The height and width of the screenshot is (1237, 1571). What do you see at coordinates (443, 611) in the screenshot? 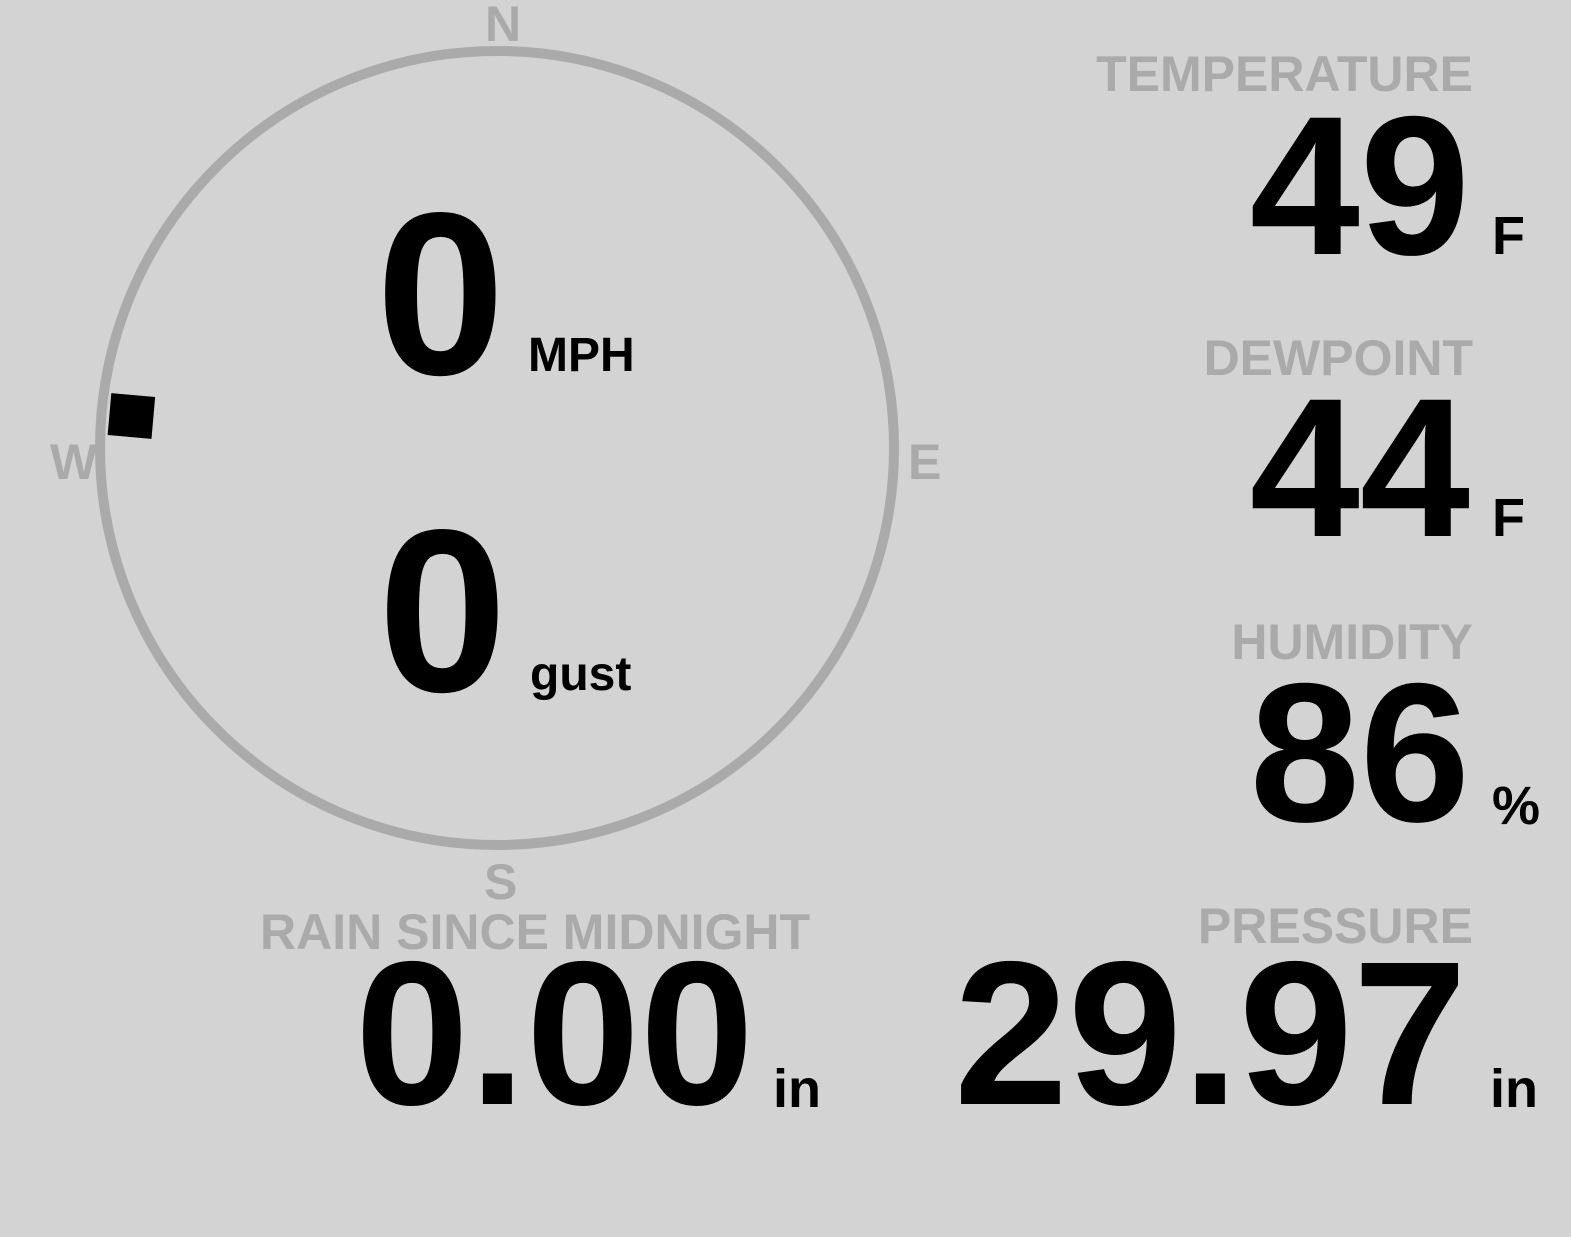
I see `wind-gust-value: 0` at bounding box center [443, 611].